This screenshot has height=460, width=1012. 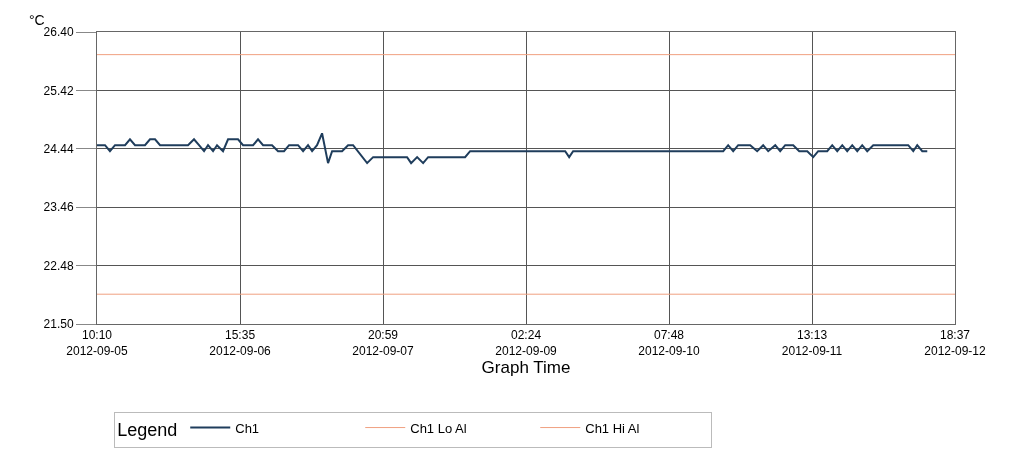 What do you see at coordinates (247, 428) in the screenshot?
I see `legend-label: Ch1` at bounding box center [247, 428].